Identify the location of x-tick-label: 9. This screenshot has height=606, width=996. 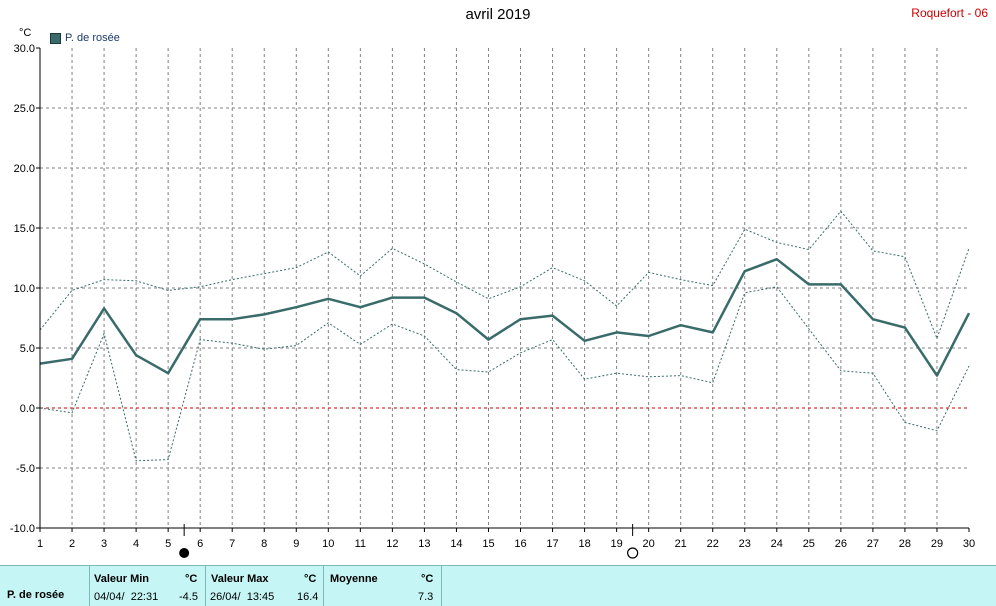
(296, 544).